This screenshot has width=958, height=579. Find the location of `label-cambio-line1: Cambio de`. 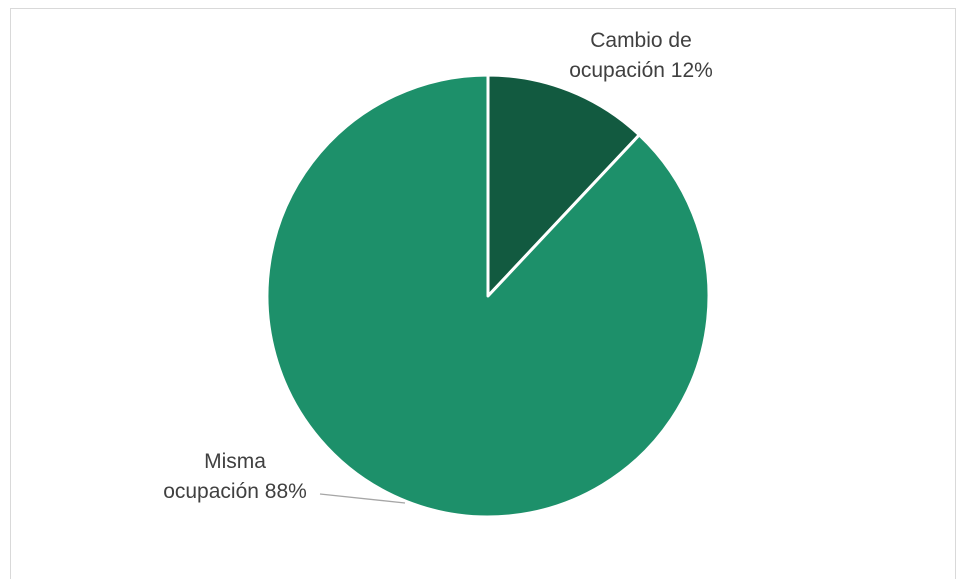

label-cambio-line1: Cambio de is located at coordinates (641, 40).